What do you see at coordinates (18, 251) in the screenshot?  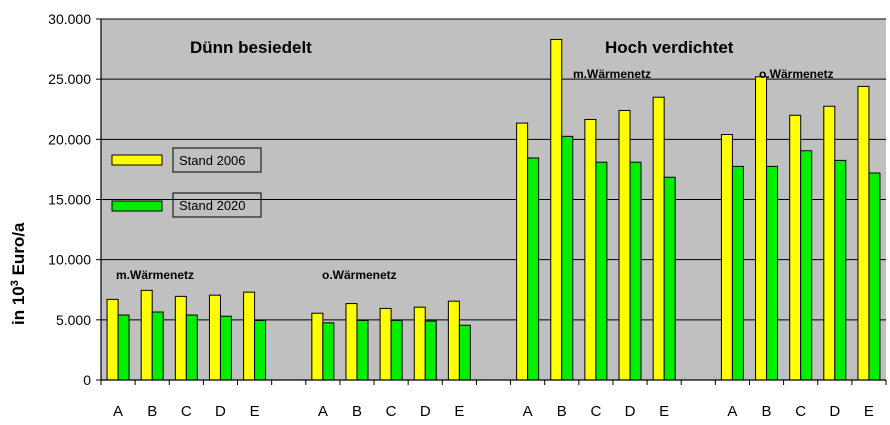 I see `y-axis-label-tail: Euro/a` at bounding box center [18, 251].